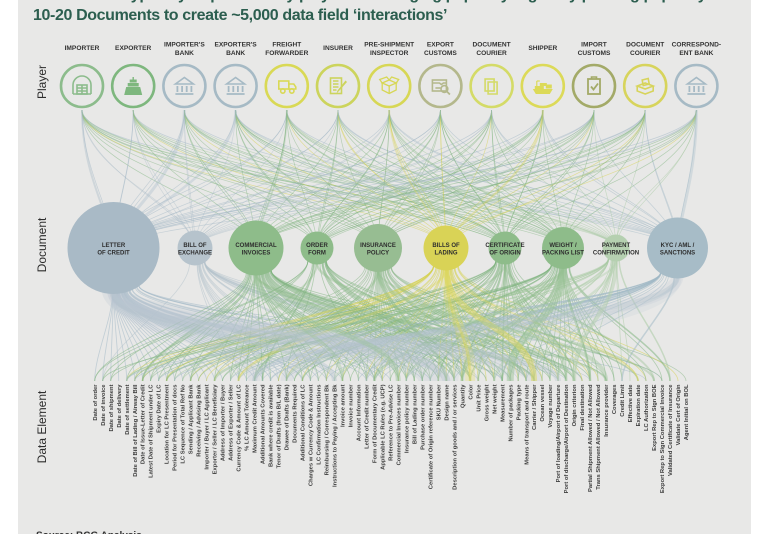  What do you see at coordinates (352, 406) in the screenshot?
I see `svg-text: Invoice number` at bounding box center [352, 406].